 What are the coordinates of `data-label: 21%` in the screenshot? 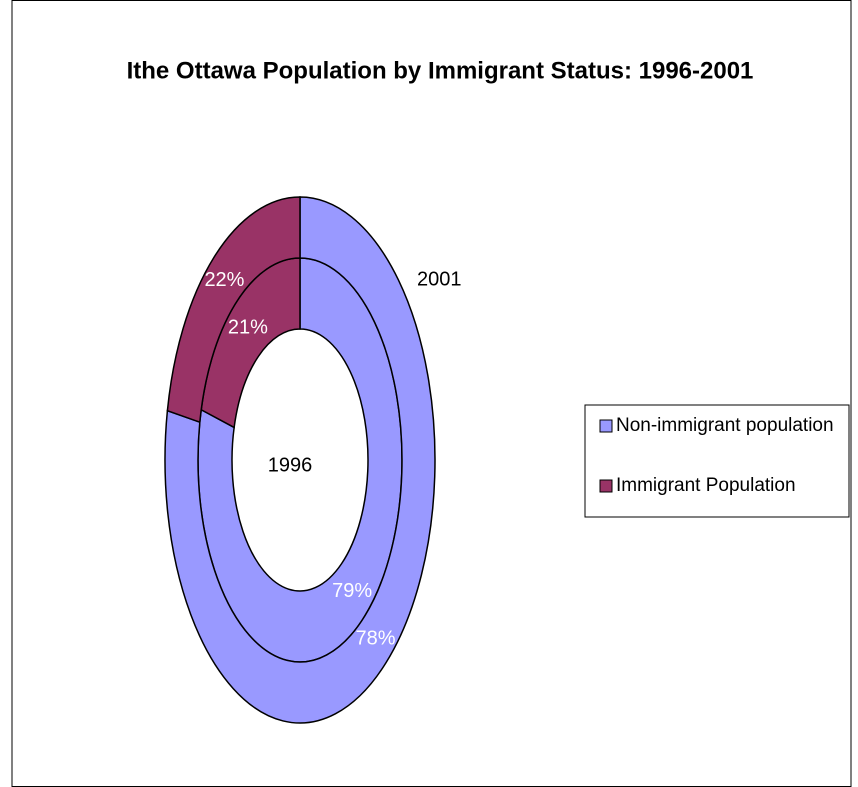 It's located at (248, 328).